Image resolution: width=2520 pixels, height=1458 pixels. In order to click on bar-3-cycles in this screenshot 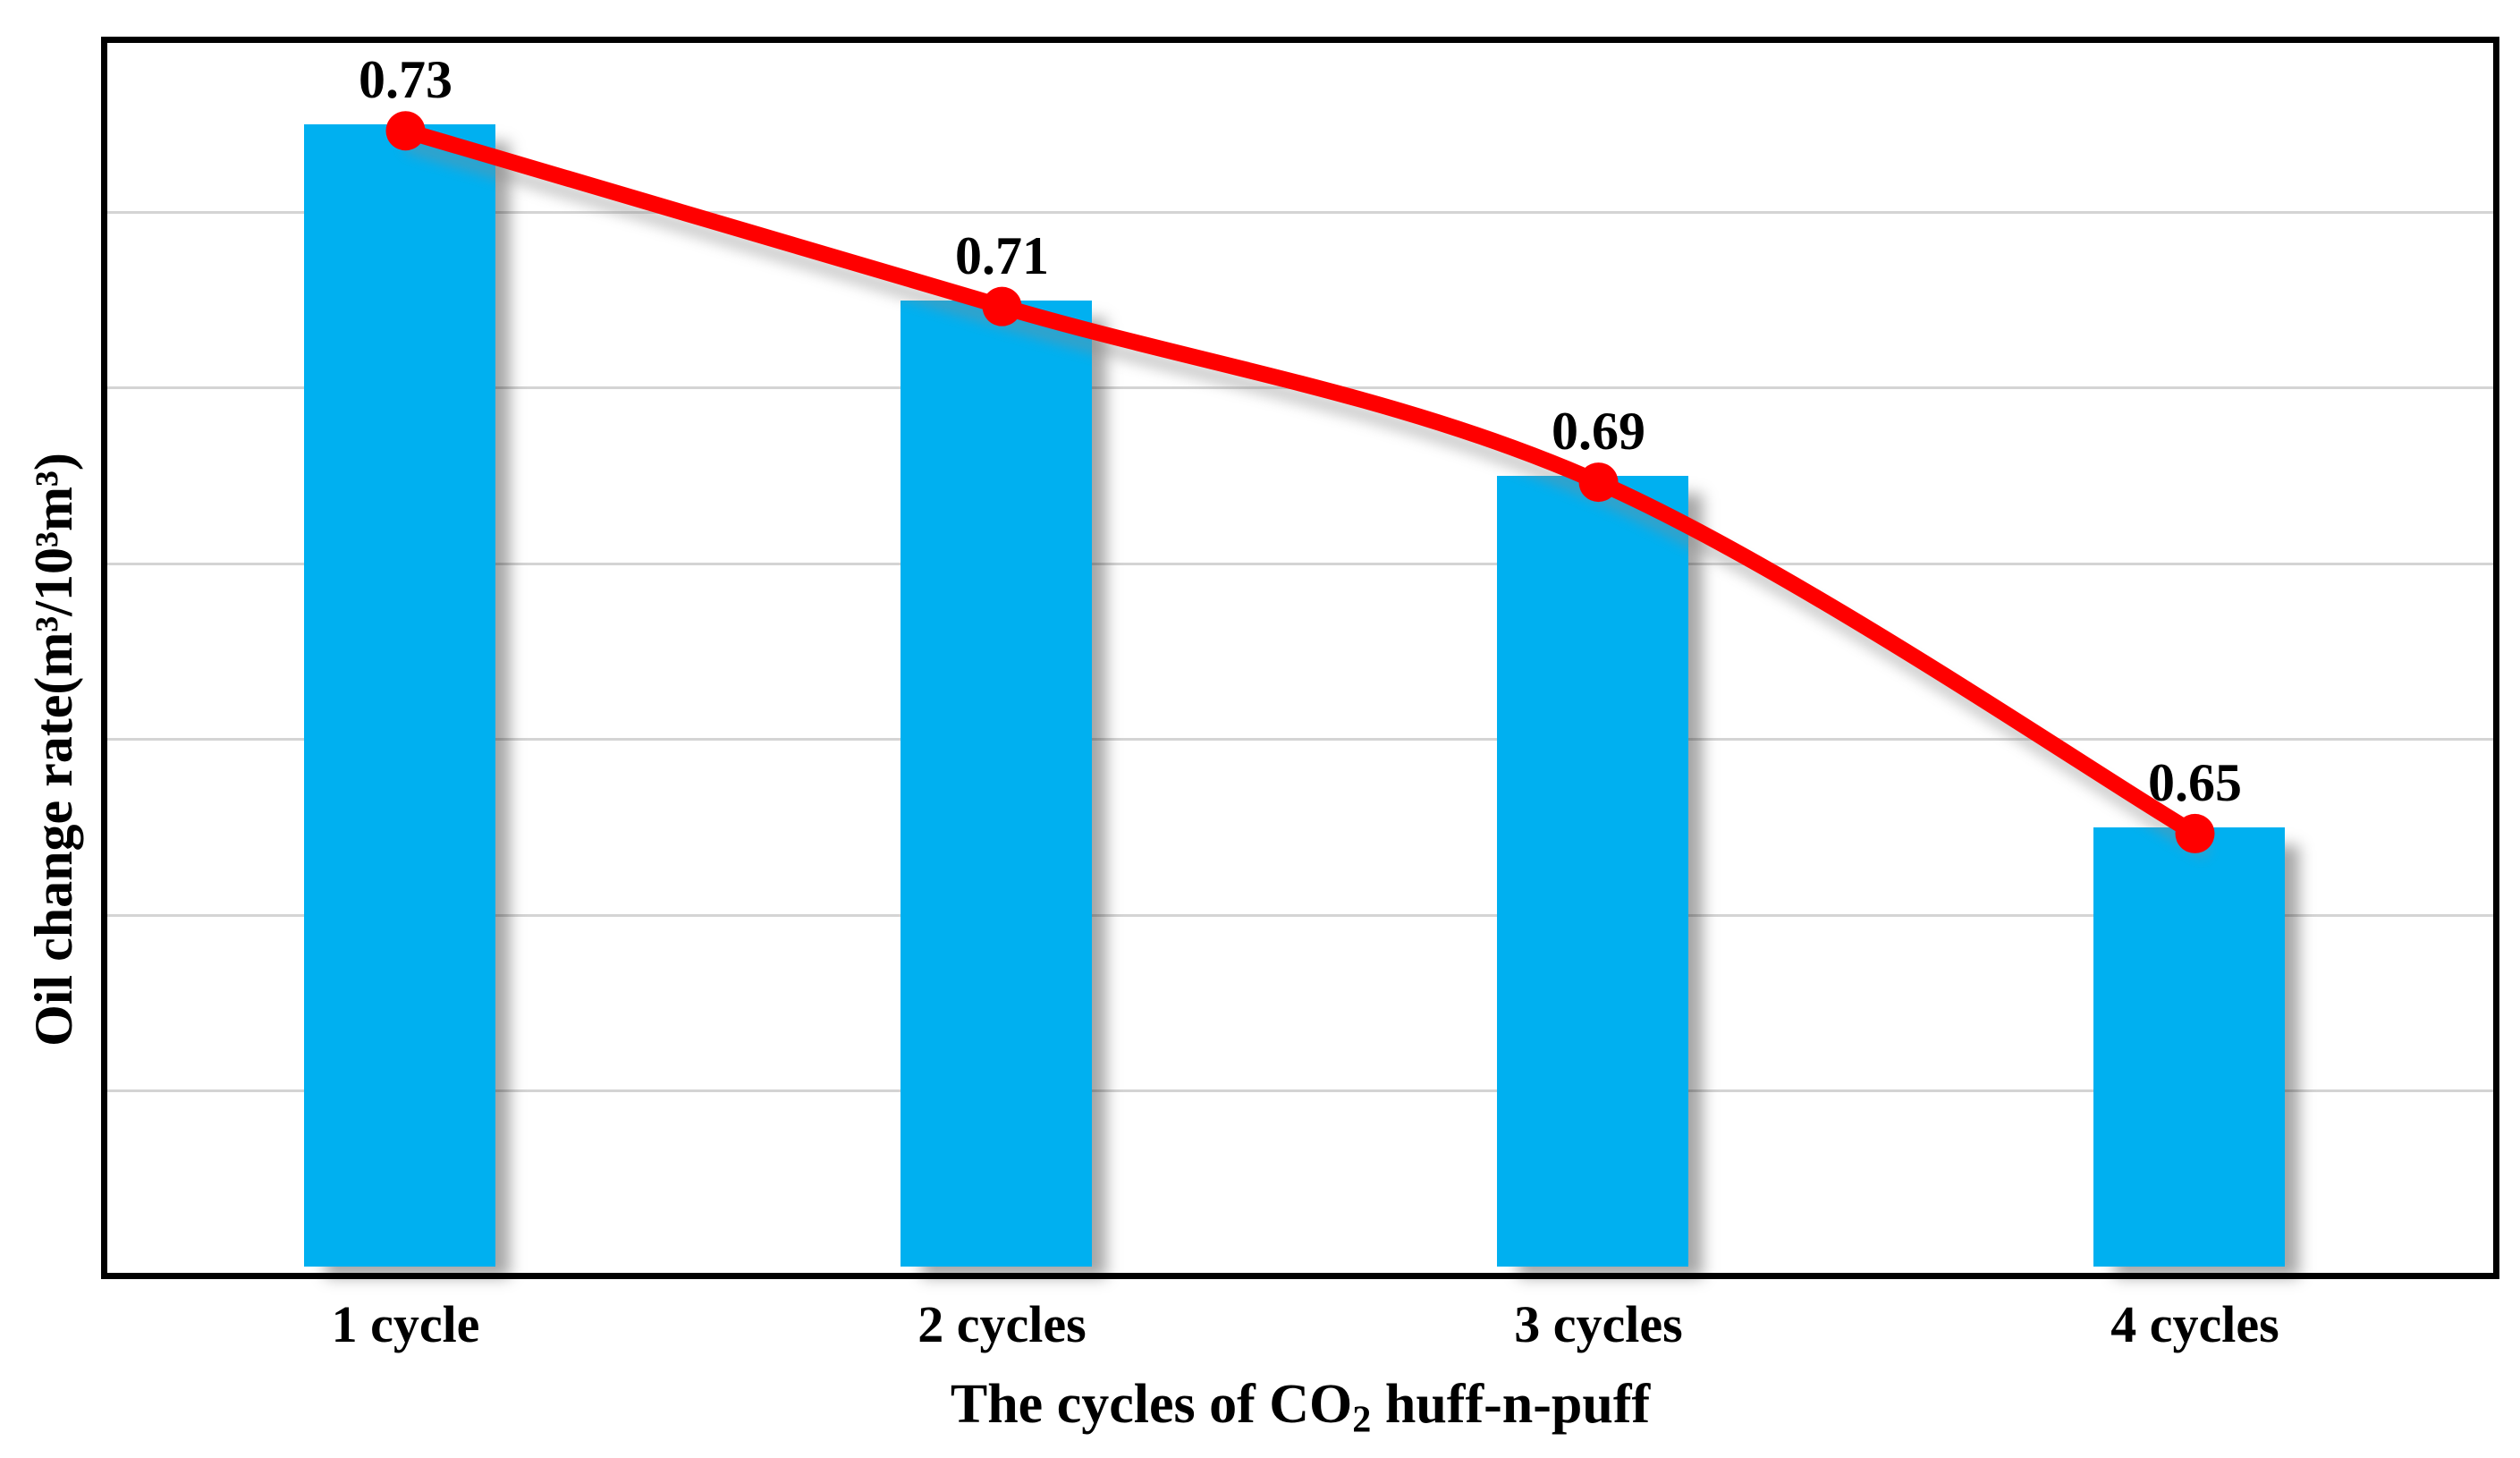, I will do `click(1592, 872)`.